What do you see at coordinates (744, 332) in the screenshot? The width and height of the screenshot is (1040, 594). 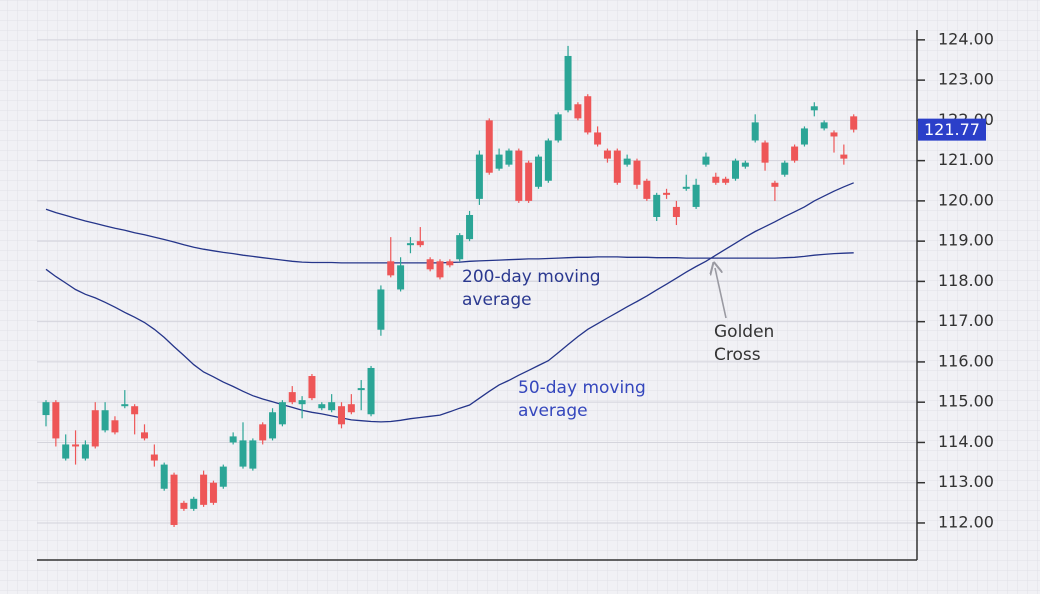 I see `annotation: Golden` at bounding box center [744, 332].